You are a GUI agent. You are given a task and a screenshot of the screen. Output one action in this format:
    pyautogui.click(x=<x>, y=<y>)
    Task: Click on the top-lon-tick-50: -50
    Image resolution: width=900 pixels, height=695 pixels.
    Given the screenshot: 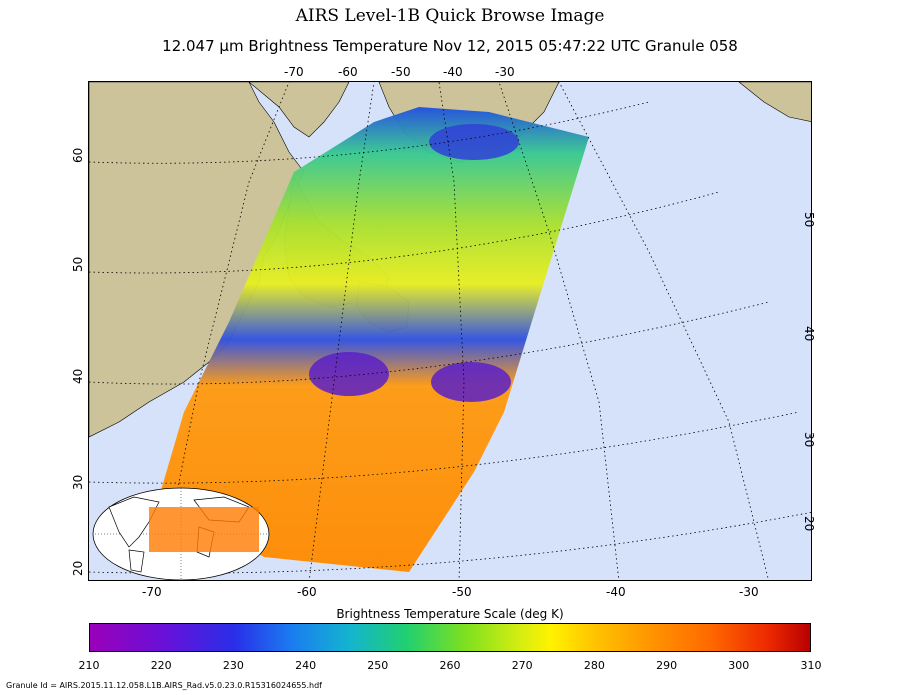 What is the action you would take?
    pyautogui.click(x=401, y=72)
    